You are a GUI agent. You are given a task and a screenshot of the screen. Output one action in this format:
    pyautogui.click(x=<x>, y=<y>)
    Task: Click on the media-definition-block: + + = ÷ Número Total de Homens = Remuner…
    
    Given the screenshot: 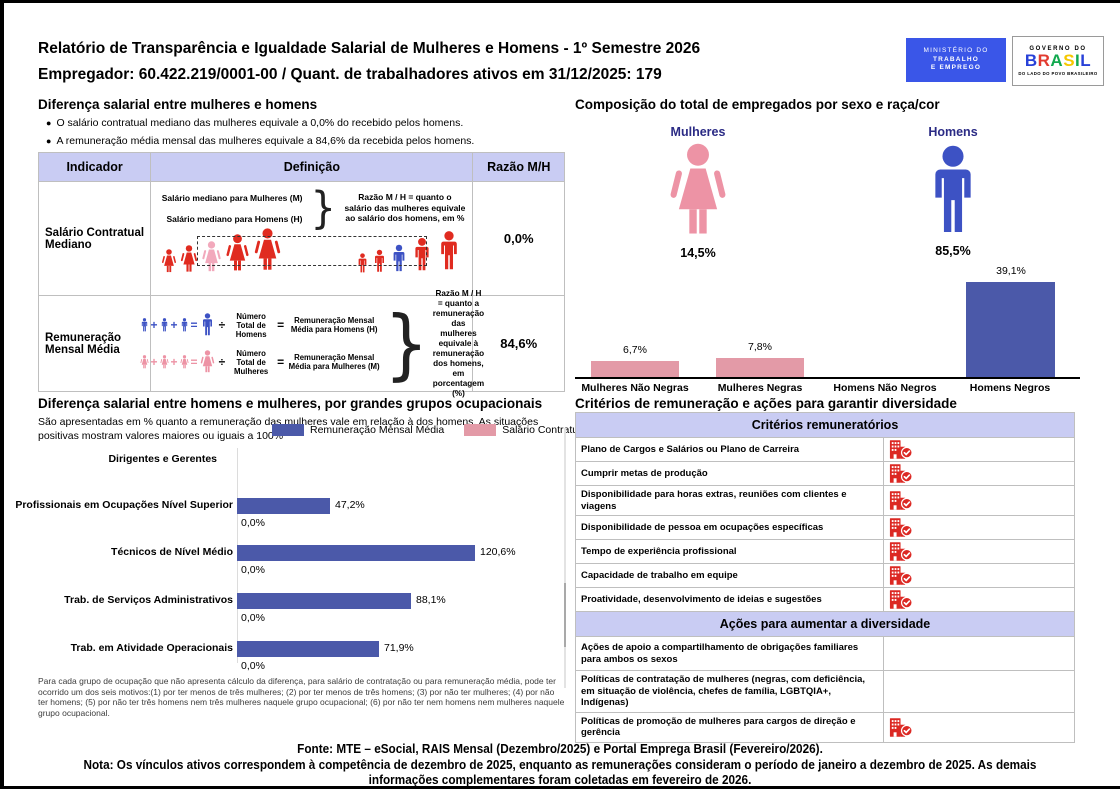 What is the action you would take?
    pyautogui.click(x=317, y=343)
    